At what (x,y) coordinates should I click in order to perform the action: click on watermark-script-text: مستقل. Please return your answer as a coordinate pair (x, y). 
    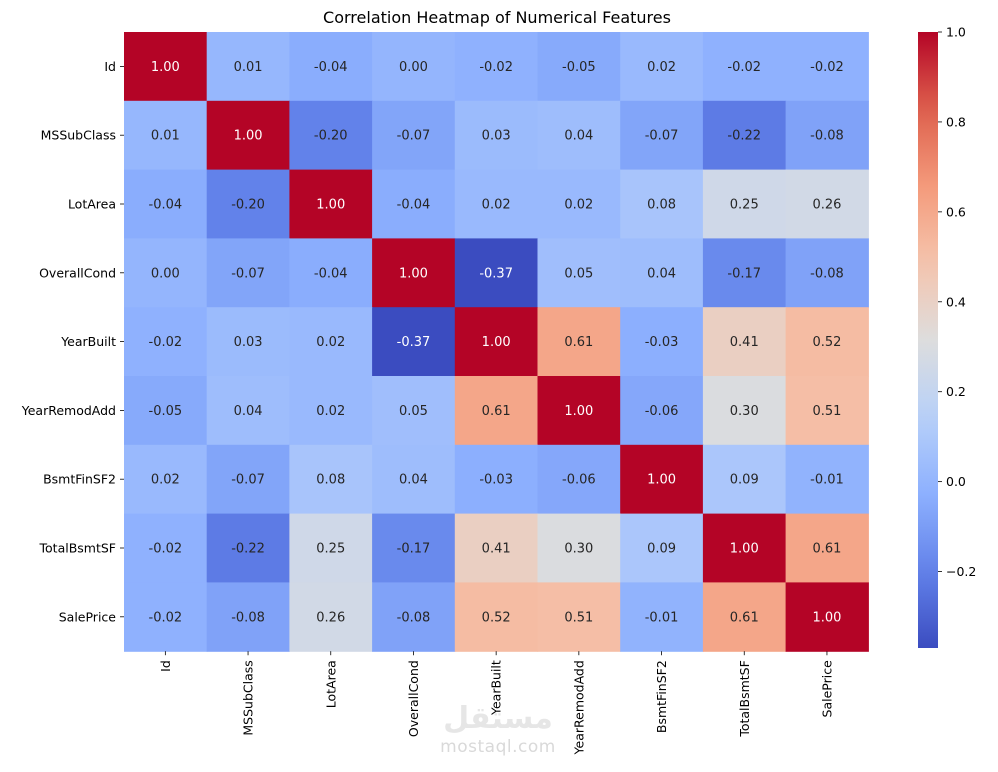
    Looking at the image, I should click on (498, 718).